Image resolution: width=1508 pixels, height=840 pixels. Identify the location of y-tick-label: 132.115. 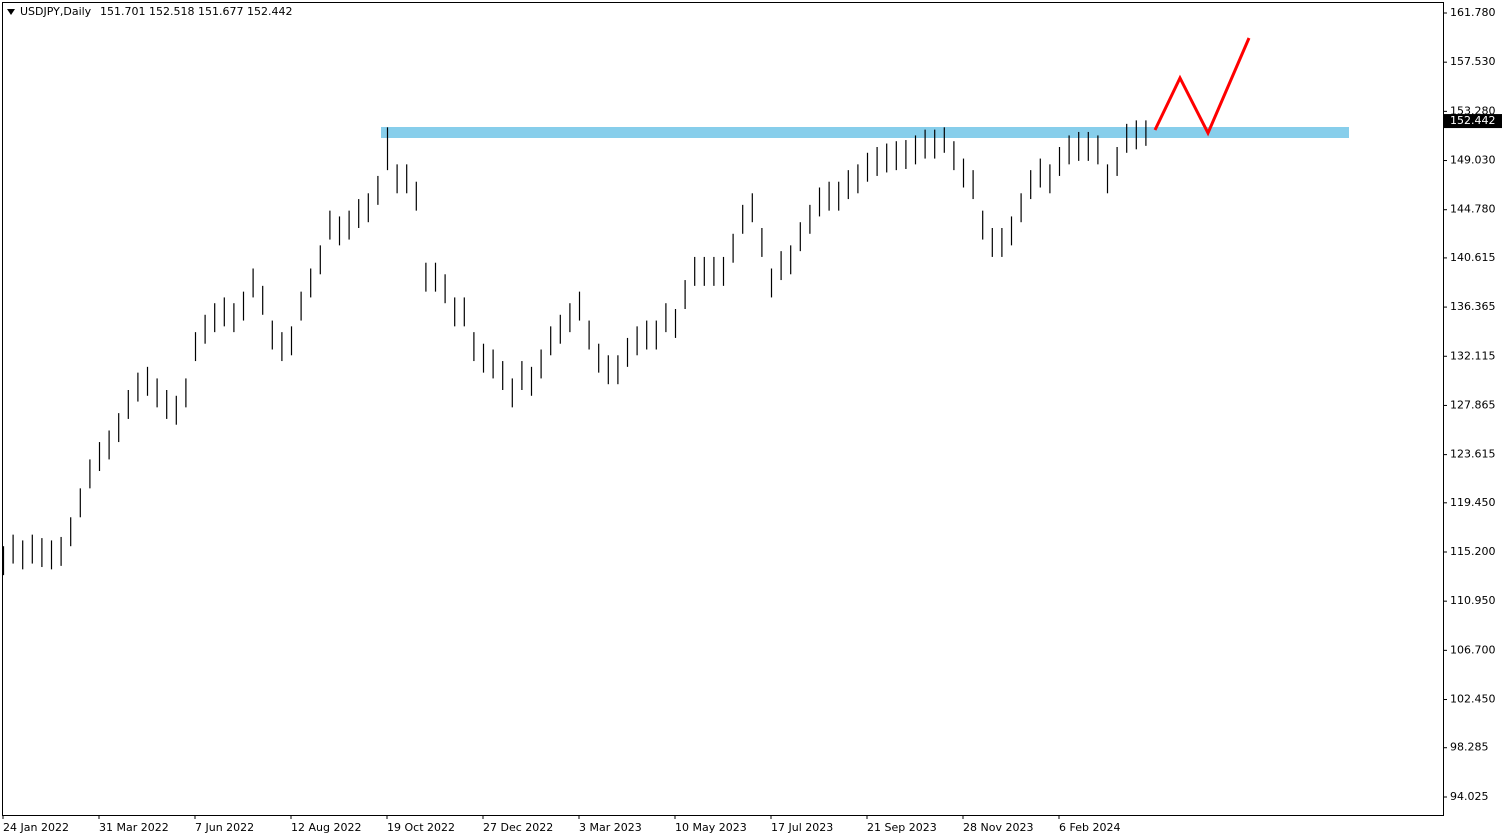
(1473, 355).